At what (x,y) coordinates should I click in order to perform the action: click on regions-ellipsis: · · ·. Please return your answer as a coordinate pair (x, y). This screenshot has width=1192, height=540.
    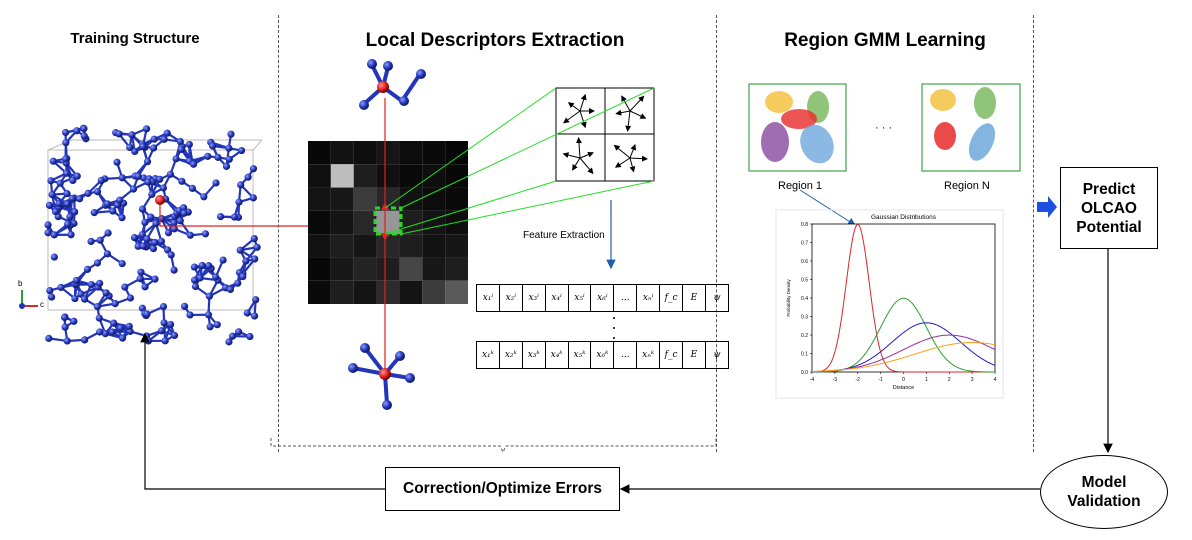
    Looking at the image, I should click on (884, 128).